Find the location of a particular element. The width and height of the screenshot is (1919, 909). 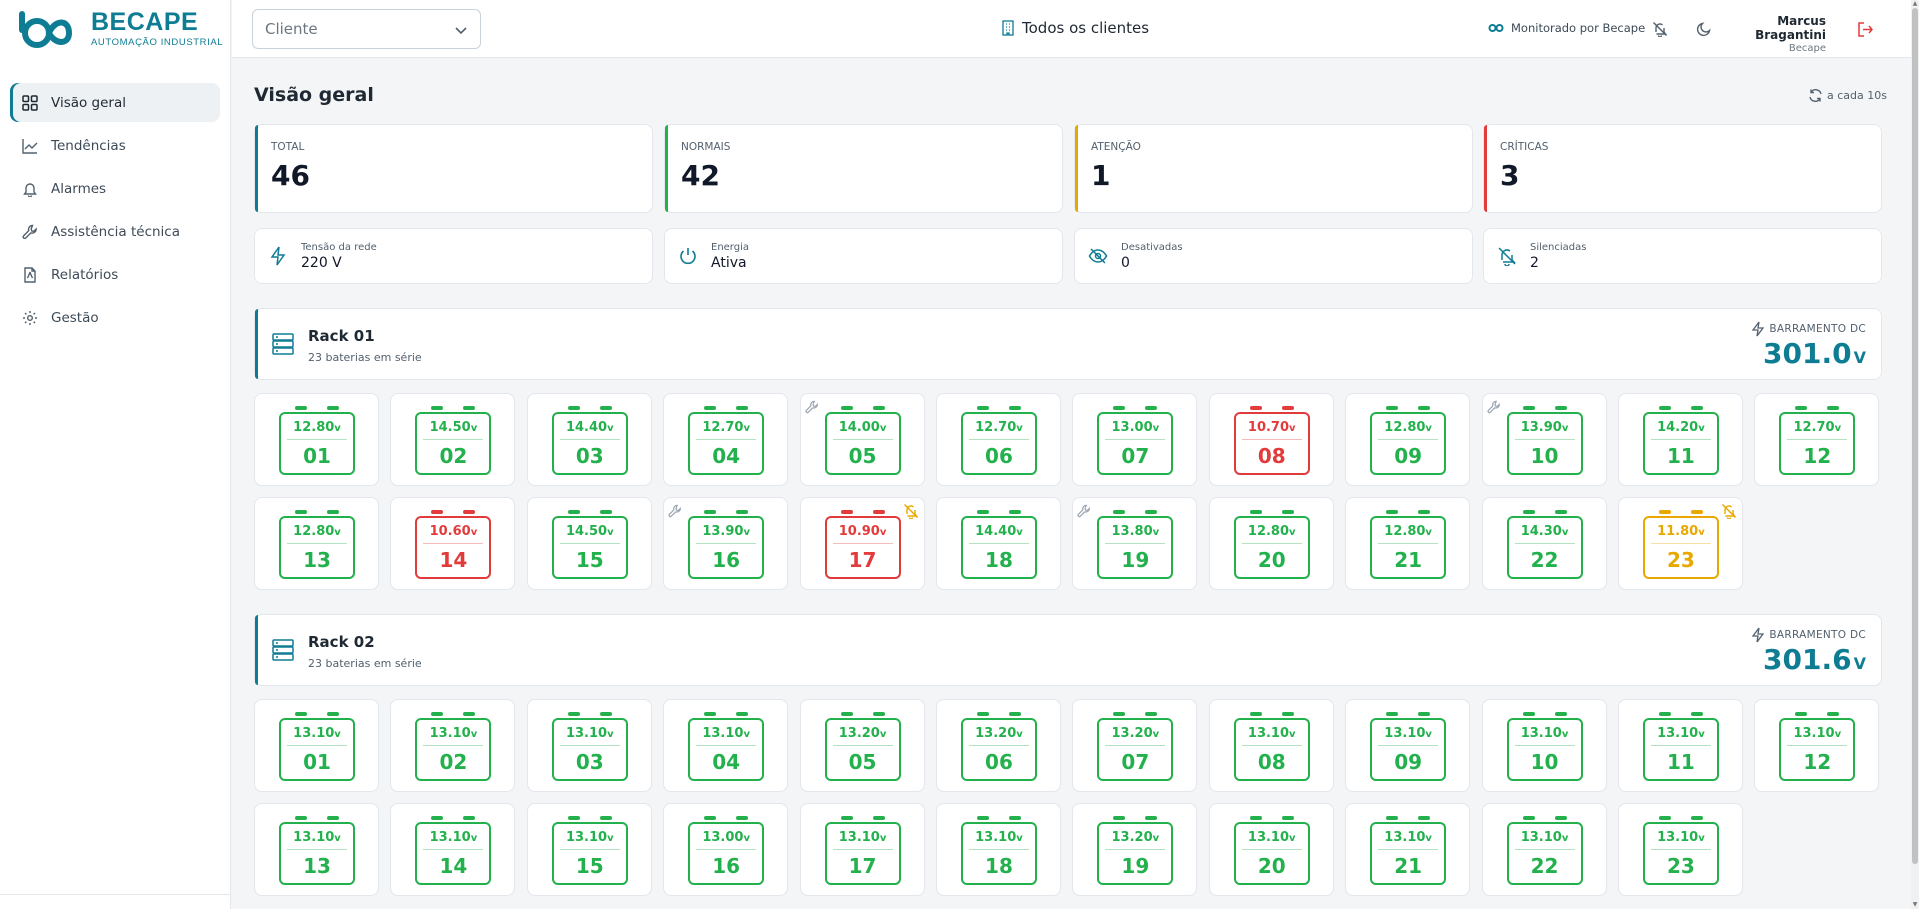

battery-card: 13.10v 12 is located at coordinates (1817, 745).